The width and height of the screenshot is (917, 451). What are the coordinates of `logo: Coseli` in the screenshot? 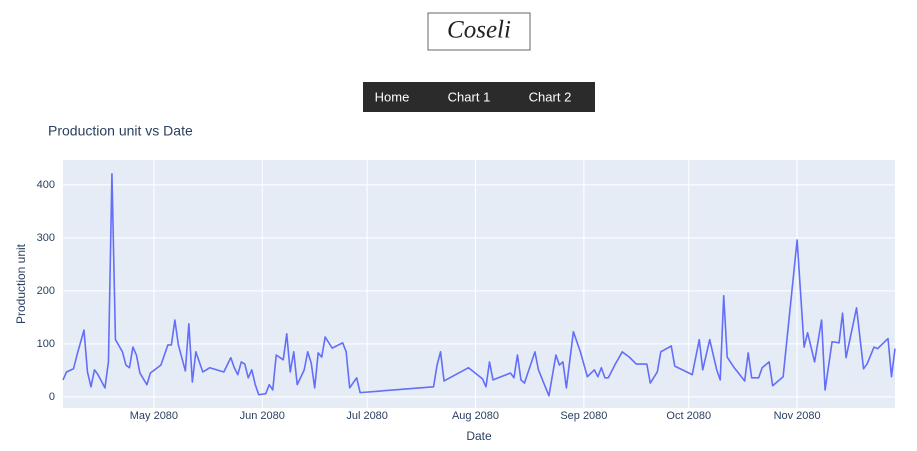 It's located at (479, 30).